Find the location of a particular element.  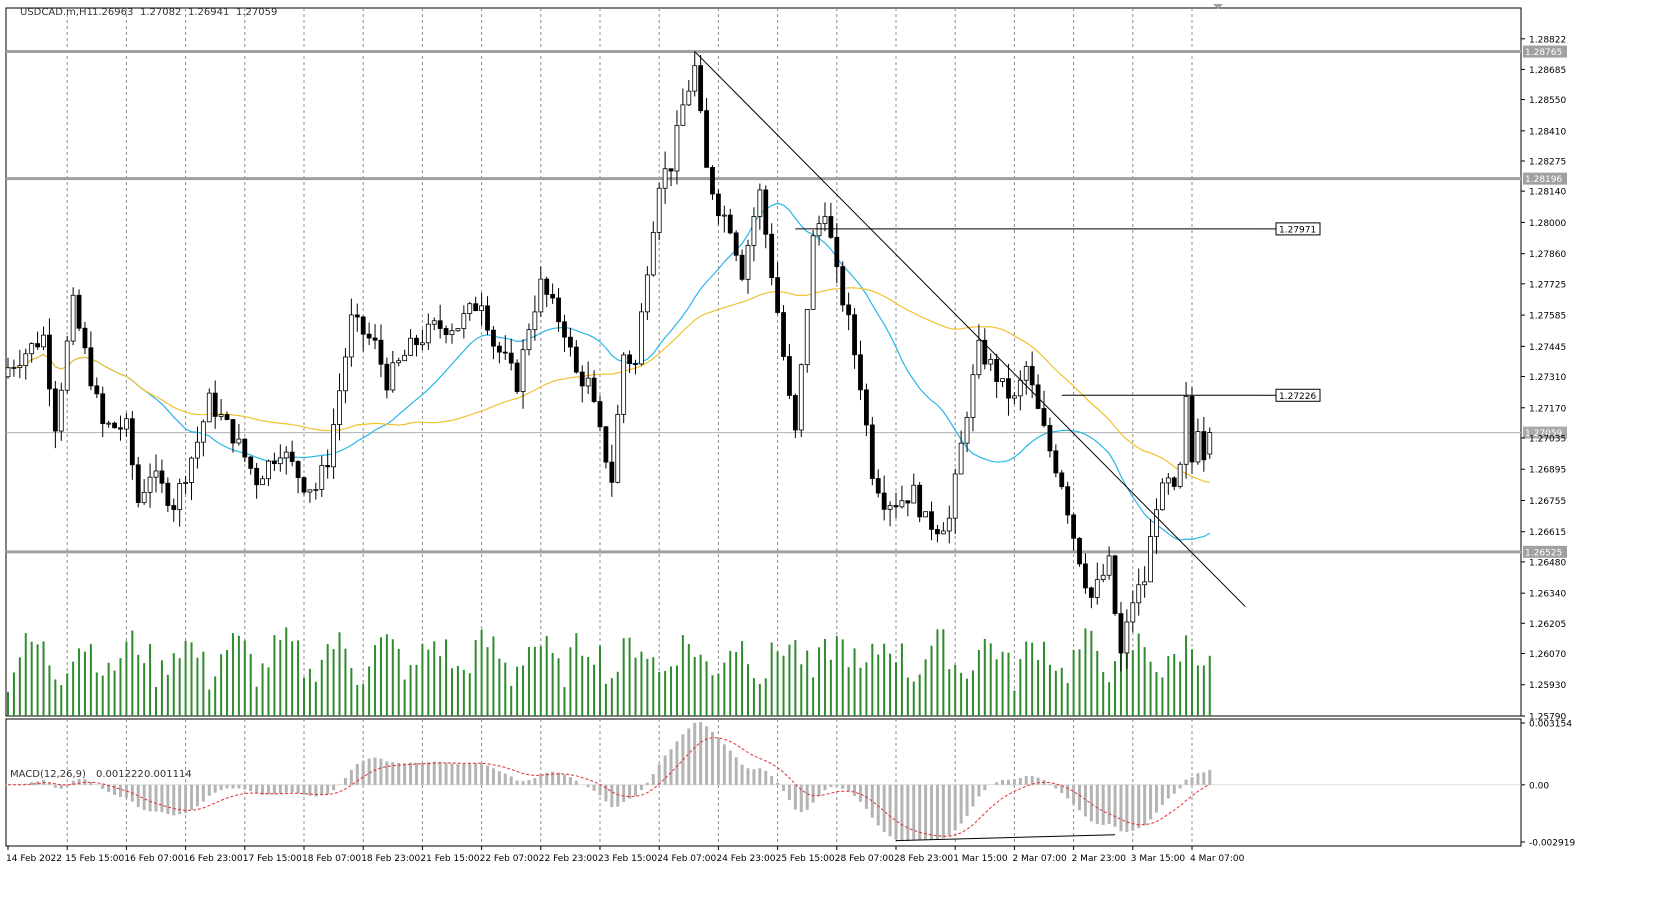

time-tick-label: 15 Feb 15:00 is located at coordinates (94, 859).